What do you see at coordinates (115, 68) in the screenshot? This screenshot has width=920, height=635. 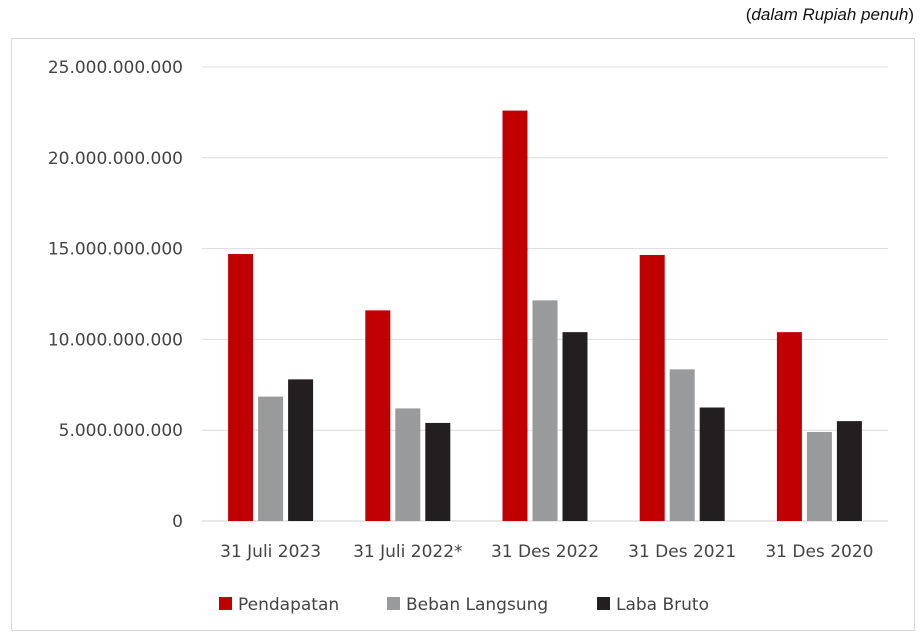 I see `y-tick-label: 25.000.000.000` at bounding box center [115, 68].